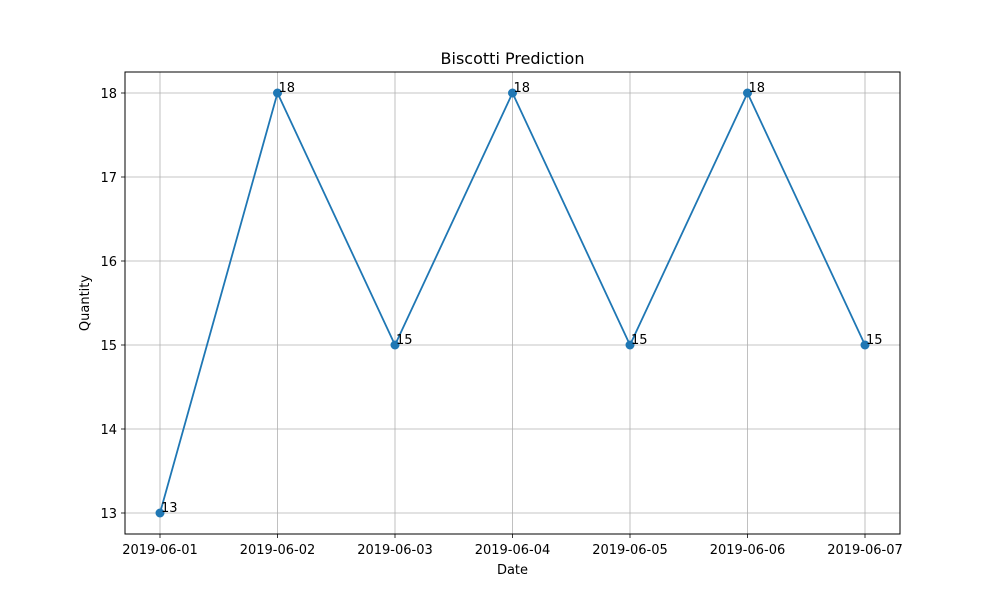  I want to click on x-tick-label: 2019-06-05, so click(630, 550).